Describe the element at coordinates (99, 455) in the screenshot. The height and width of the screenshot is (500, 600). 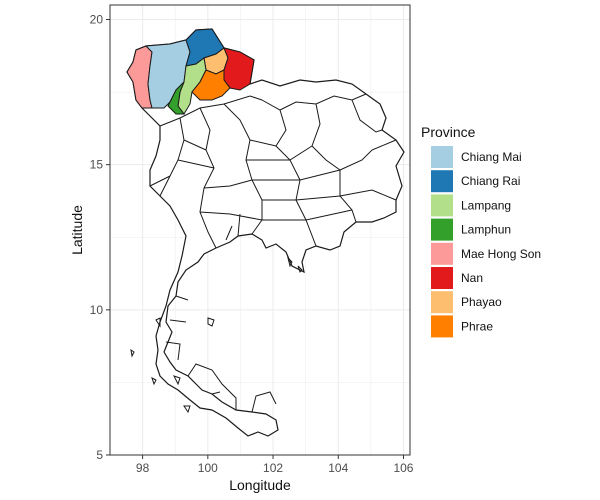
I see `y-tick-label: 5` at that location.